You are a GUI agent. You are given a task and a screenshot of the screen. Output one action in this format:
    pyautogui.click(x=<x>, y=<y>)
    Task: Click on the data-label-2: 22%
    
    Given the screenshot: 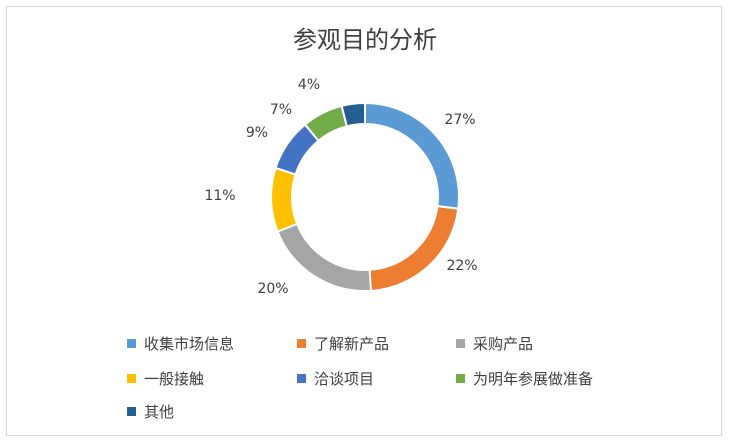 What is the action you would take?
    pyautogui.click(x=461, y=266)
    